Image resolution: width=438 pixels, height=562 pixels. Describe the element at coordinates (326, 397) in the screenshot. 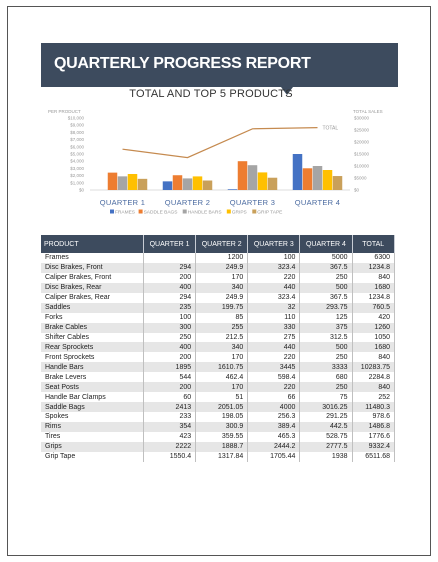

I see `value-cell: 75` at that location.